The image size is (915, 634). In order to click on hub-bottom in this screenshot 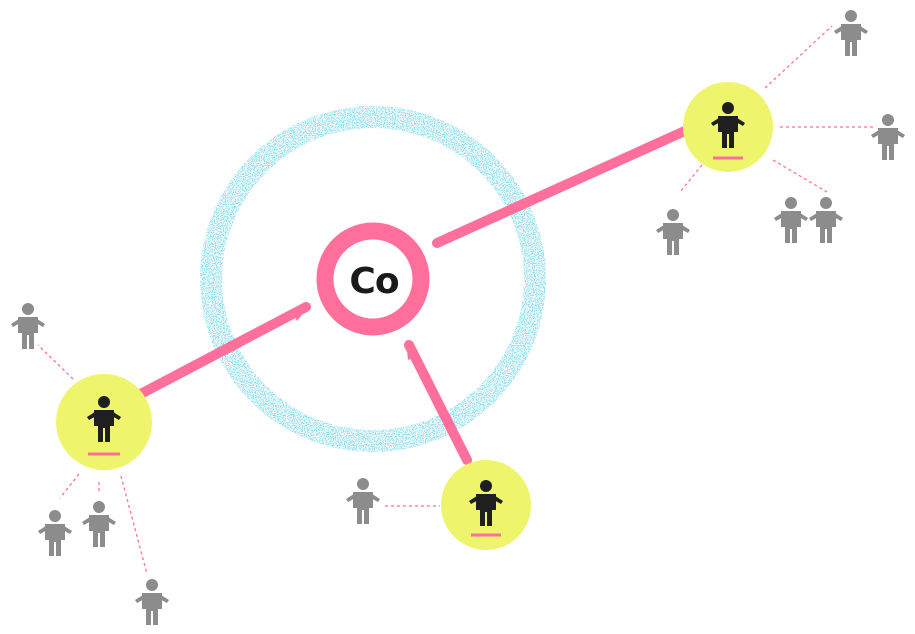, I will do `click(486, 505)`.